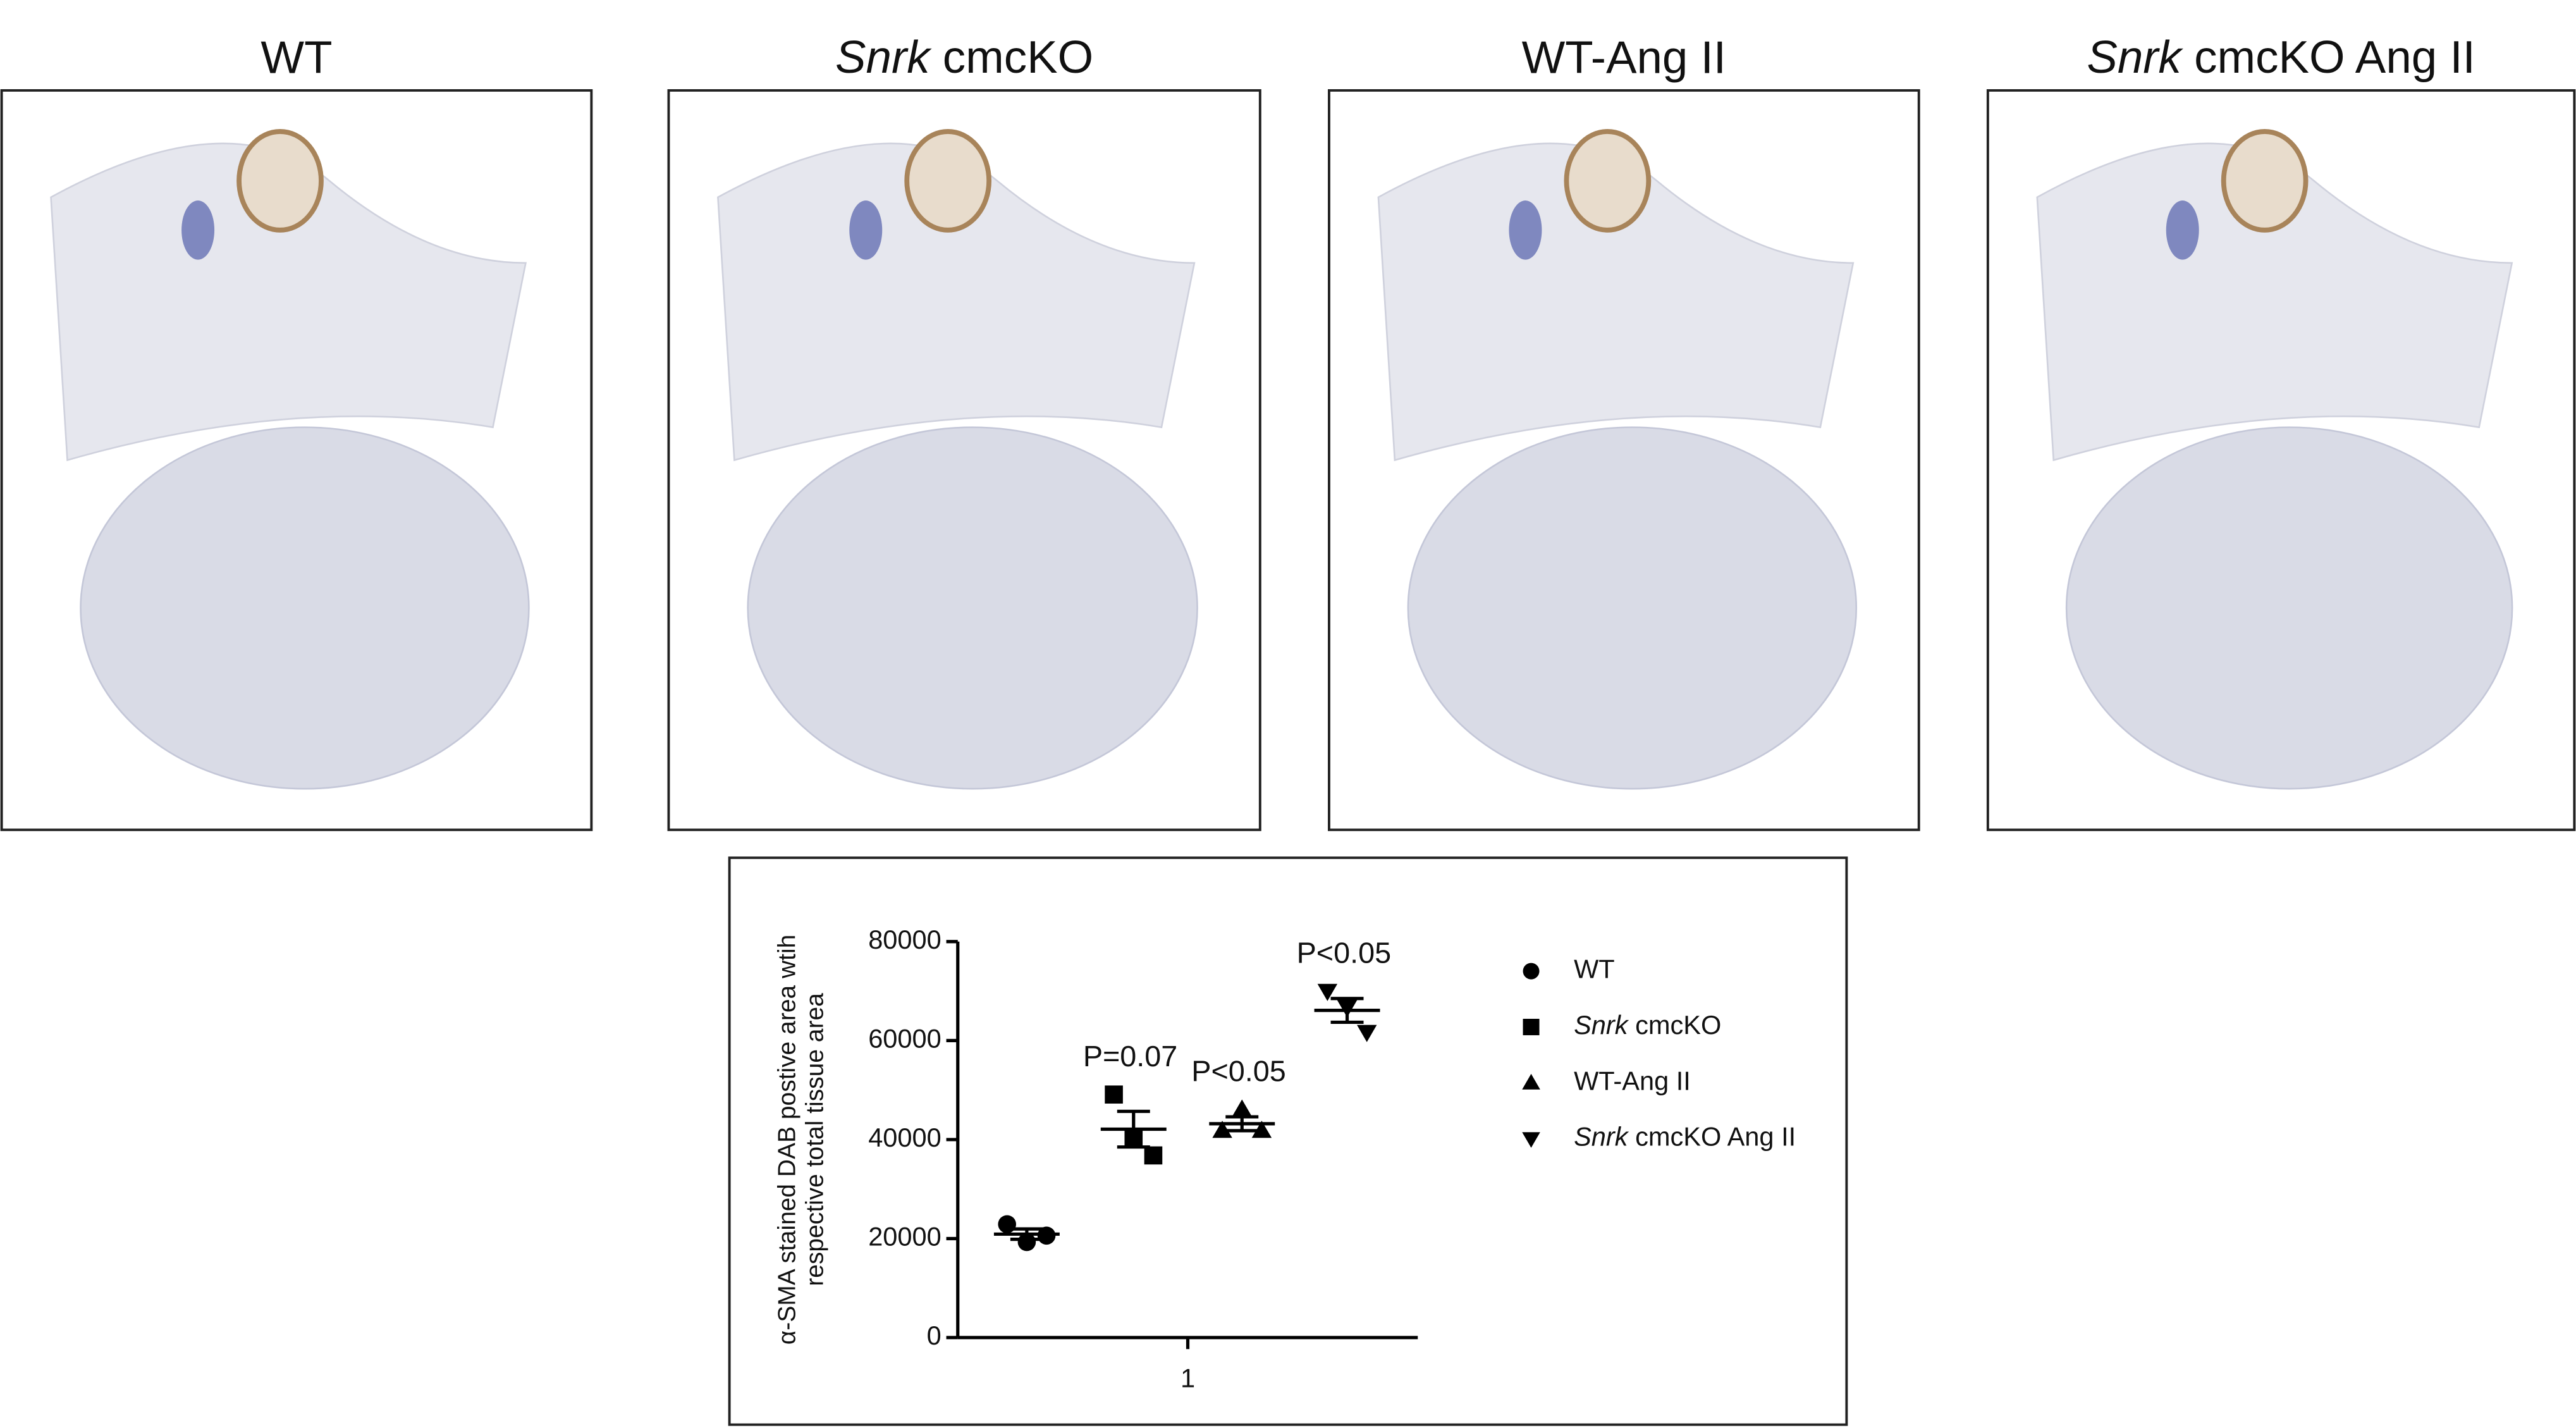  I want to click on legend-label: Snrk cmcKO Ang II, so click(1685, 1137).